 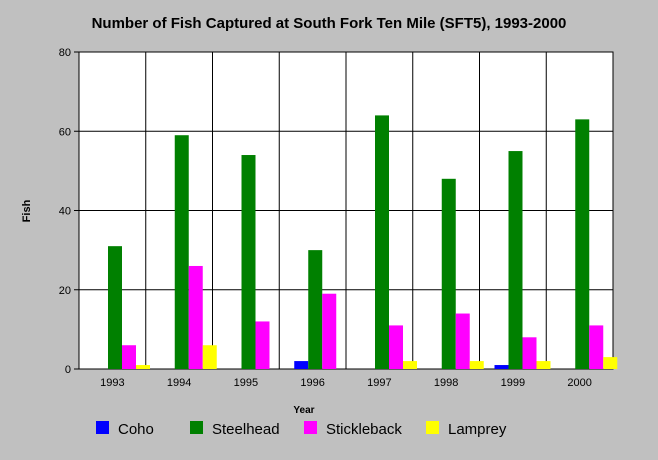 I want to click on legend-swatch-stickleback, so click(x=310, y=427).